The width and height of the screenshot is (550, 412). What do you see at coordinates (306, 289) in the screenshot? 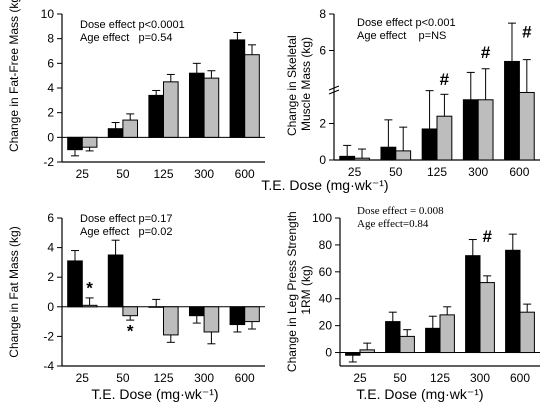
I see `y-axis-label-line2: 1RM (kg)` at bounding box center [306, 289].